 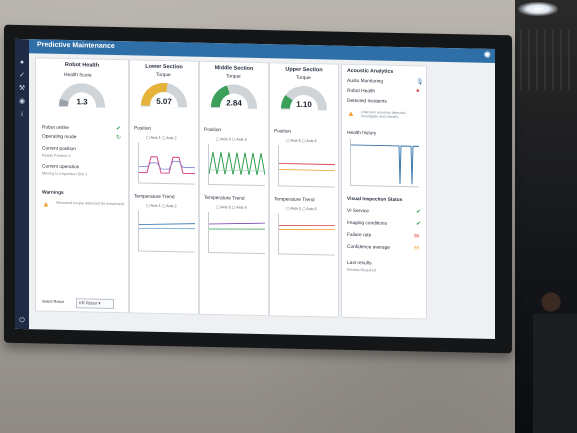 What do you see at coordinates (59, 149) in the screenshot?
I see `current-position-label: Current position` at bounding box center [59, 149].